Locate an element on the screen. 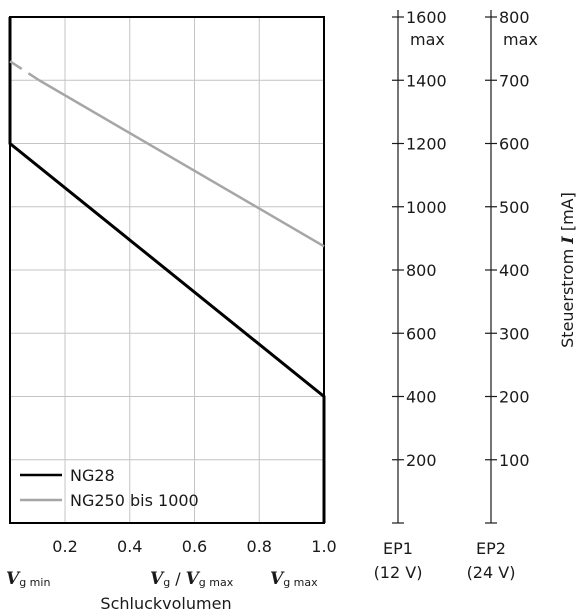 The image size is (580, 614). series-line-ng250-dashed is located at coordinates (24, 71).